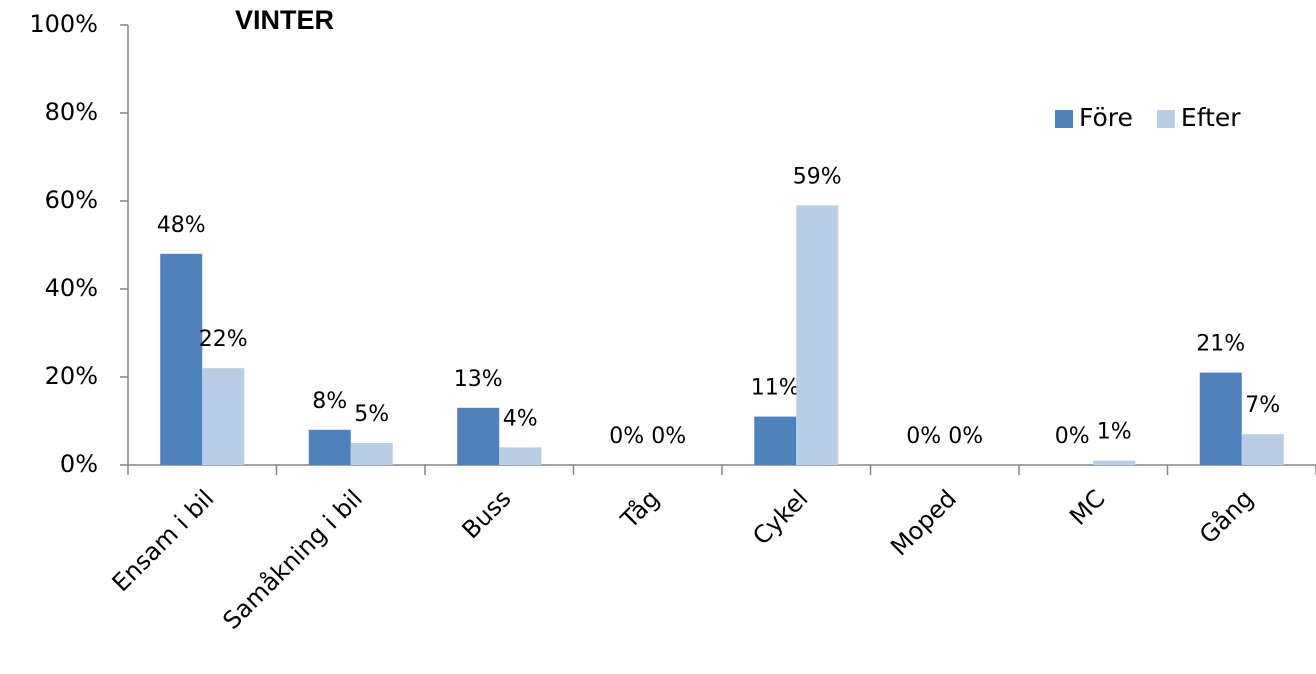  I want to click on data-label: 8%, so click(329, 401).